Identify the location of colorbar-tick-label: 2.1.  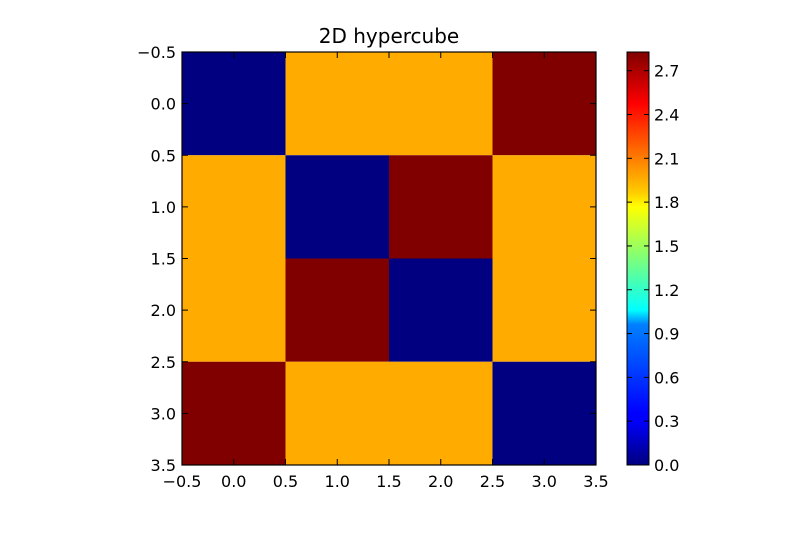
(666, 158).